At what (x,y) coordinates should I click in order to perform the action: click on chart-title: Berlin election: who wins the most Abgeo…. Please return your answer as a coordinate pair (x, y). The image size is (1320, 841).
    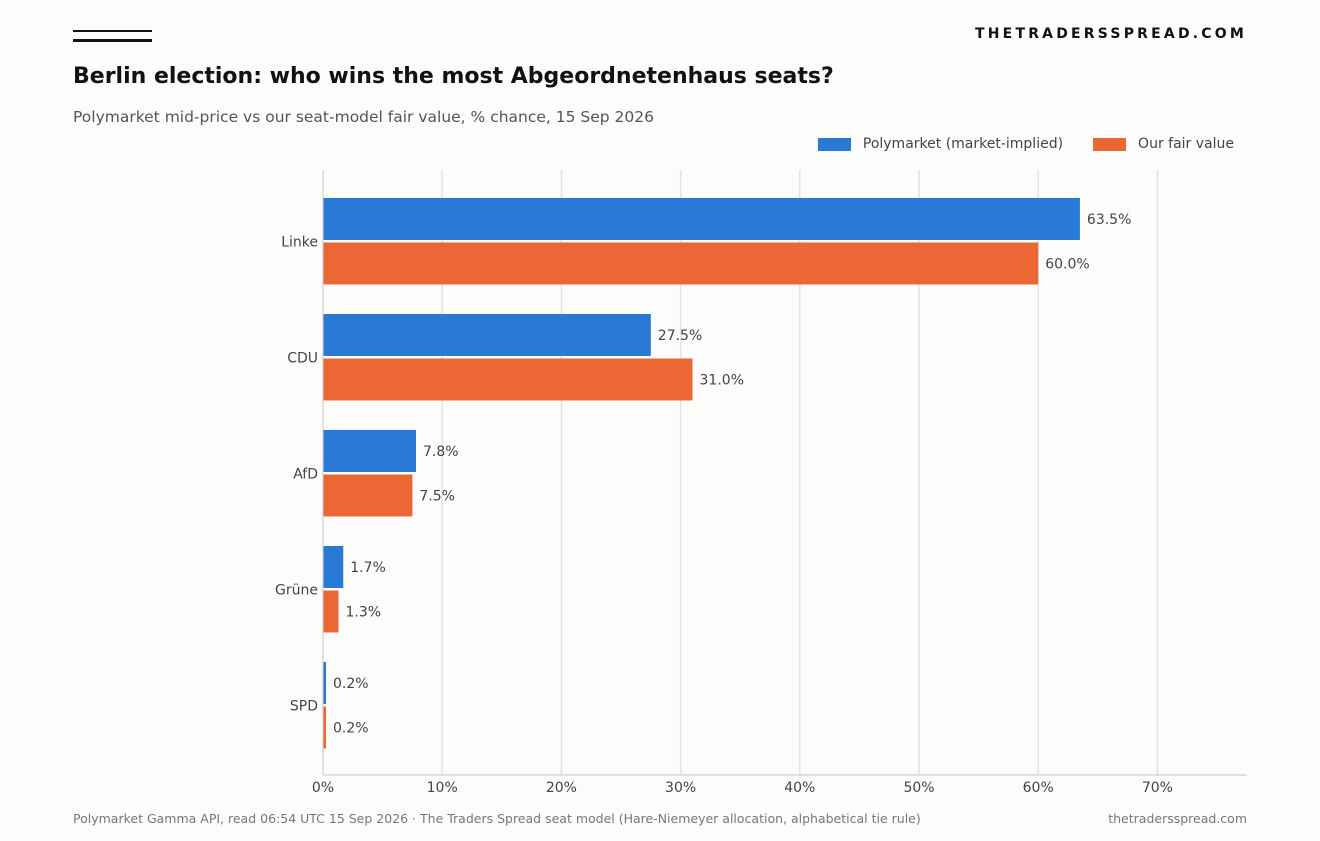
    Looking at the image, I should click on (453, 76).